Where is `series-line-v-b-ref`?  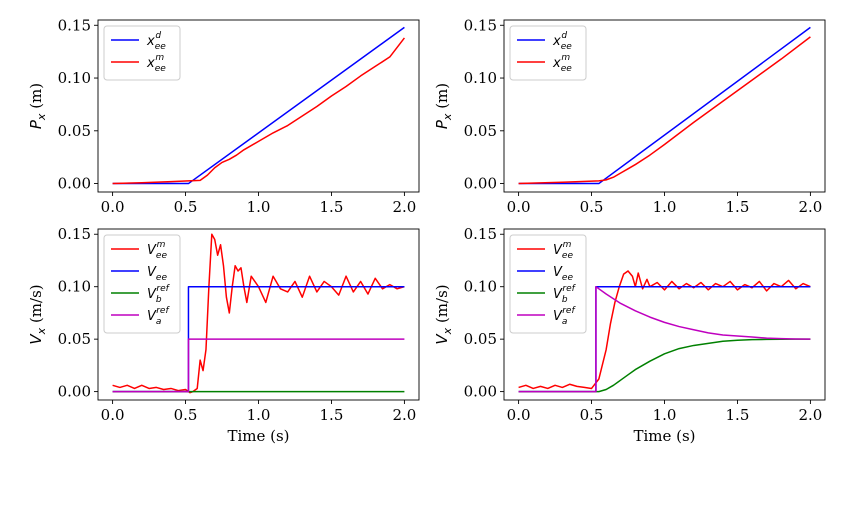
series-line-v-b-ref is located at coordinates (664, 365).